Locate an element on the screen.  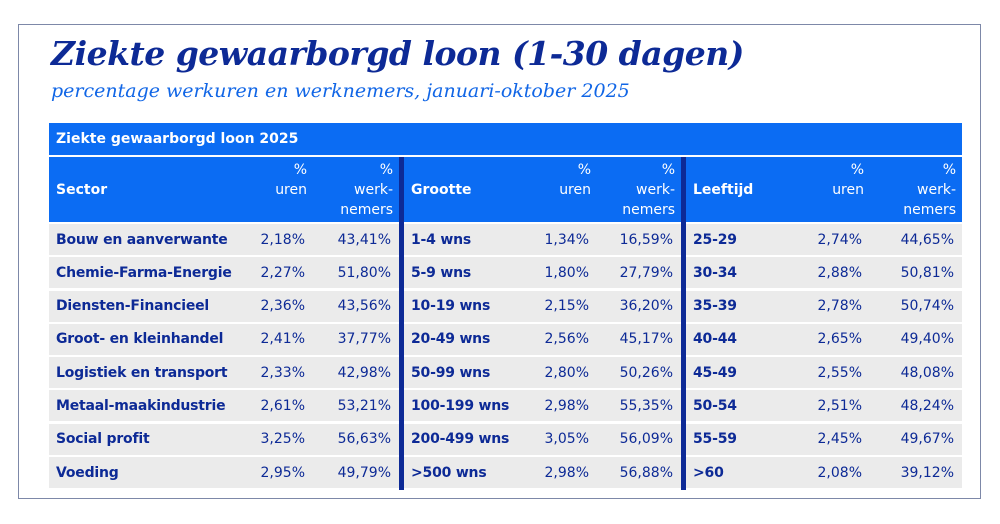
table-cell-grootte: 200-499 wns is located at coordinates (470, 439).